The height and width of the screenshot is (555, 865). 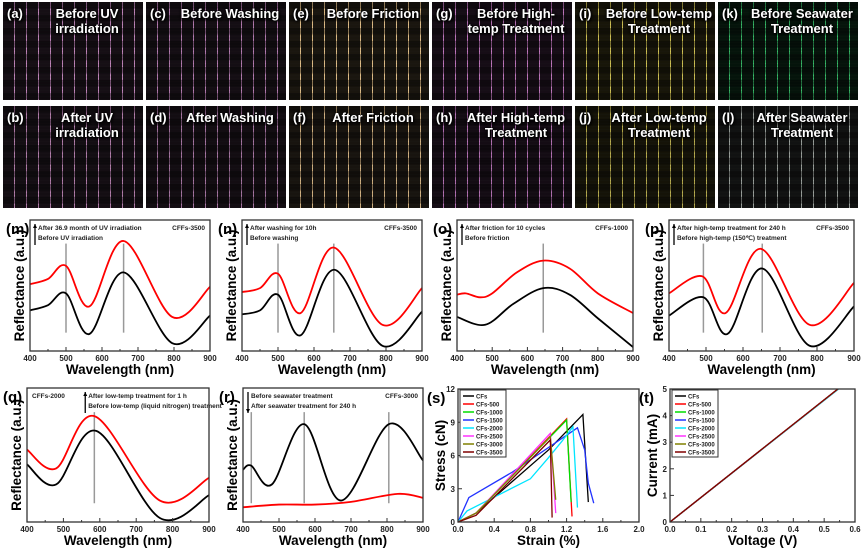 What do you see at coordinates (763, 540) in the screenshot?
I see `x-axis-label: Voltage (V)` at bounding box center [763, 540].